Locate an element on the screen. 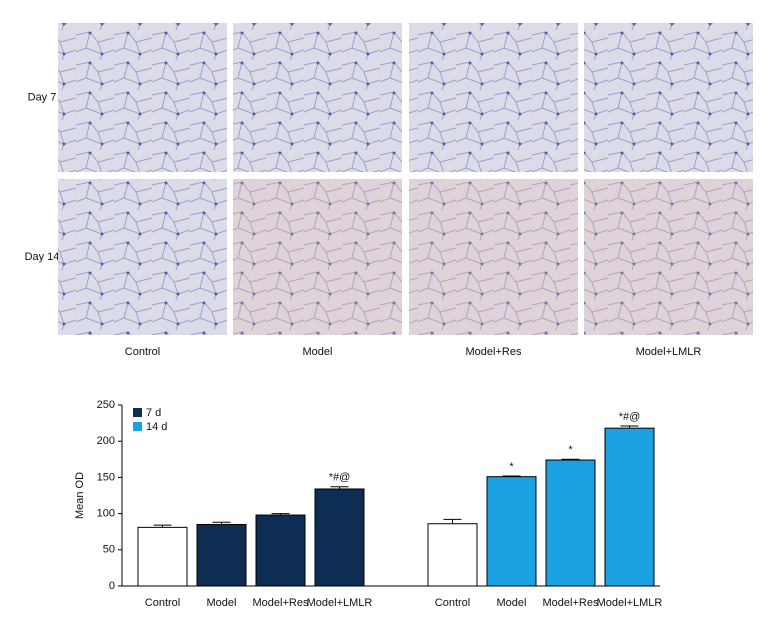 The width and height of the screenshot is (780, 636). column-label: Control is located at coordinates (142, 352).